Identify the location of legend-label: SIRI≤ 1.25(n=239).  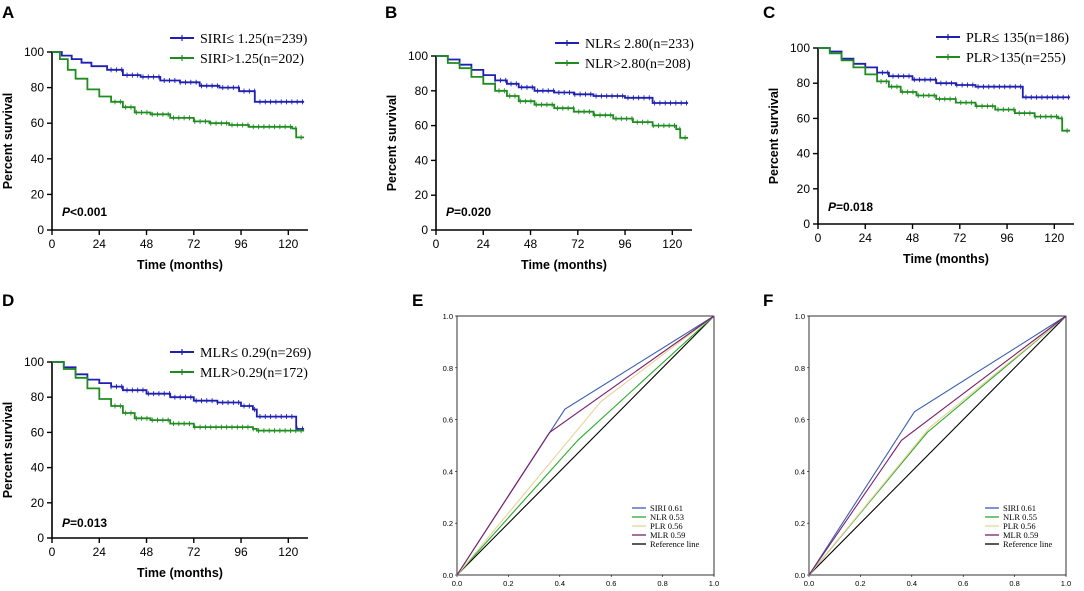
(254, 39).